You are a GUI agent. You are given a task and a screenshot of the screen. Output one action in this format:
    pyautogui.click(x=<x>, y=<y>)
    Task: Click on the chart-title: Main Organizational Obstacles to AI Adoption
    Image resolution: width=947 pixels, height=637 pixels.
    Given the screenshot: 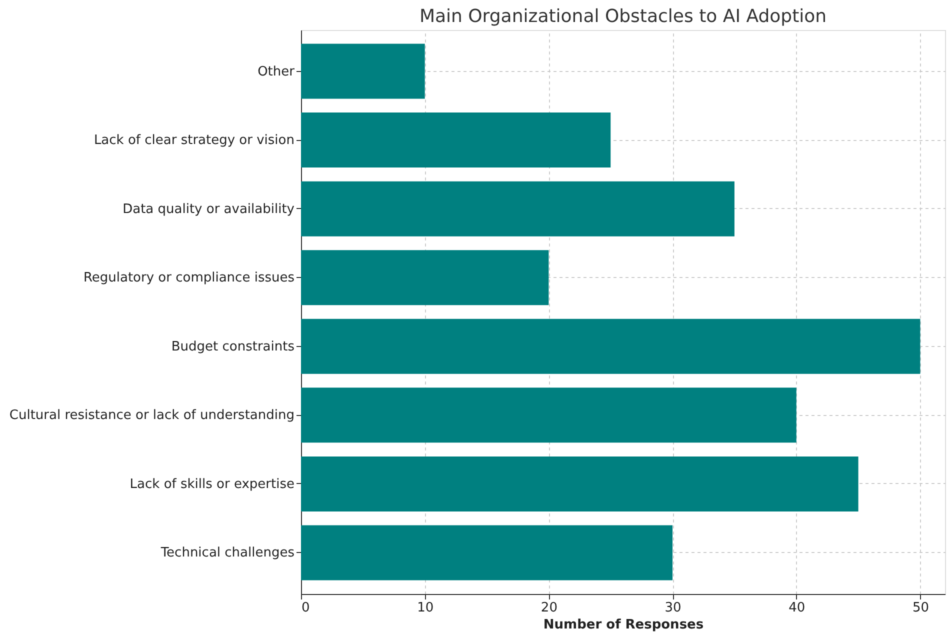 What is the action you would take?
    pyautogui.click(x=623, y=16)
    